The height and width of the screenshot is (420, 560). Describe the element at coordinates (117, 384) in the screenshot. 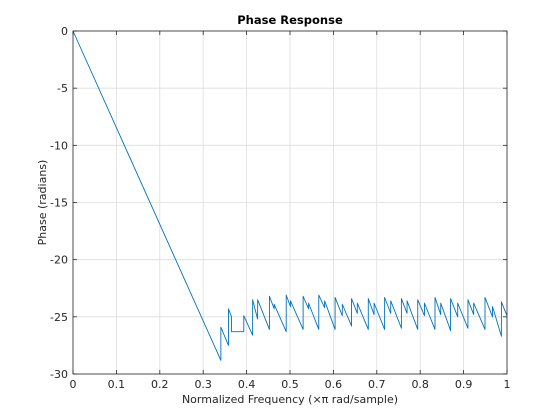

I see `x-tick-label: 0.1` at that location.